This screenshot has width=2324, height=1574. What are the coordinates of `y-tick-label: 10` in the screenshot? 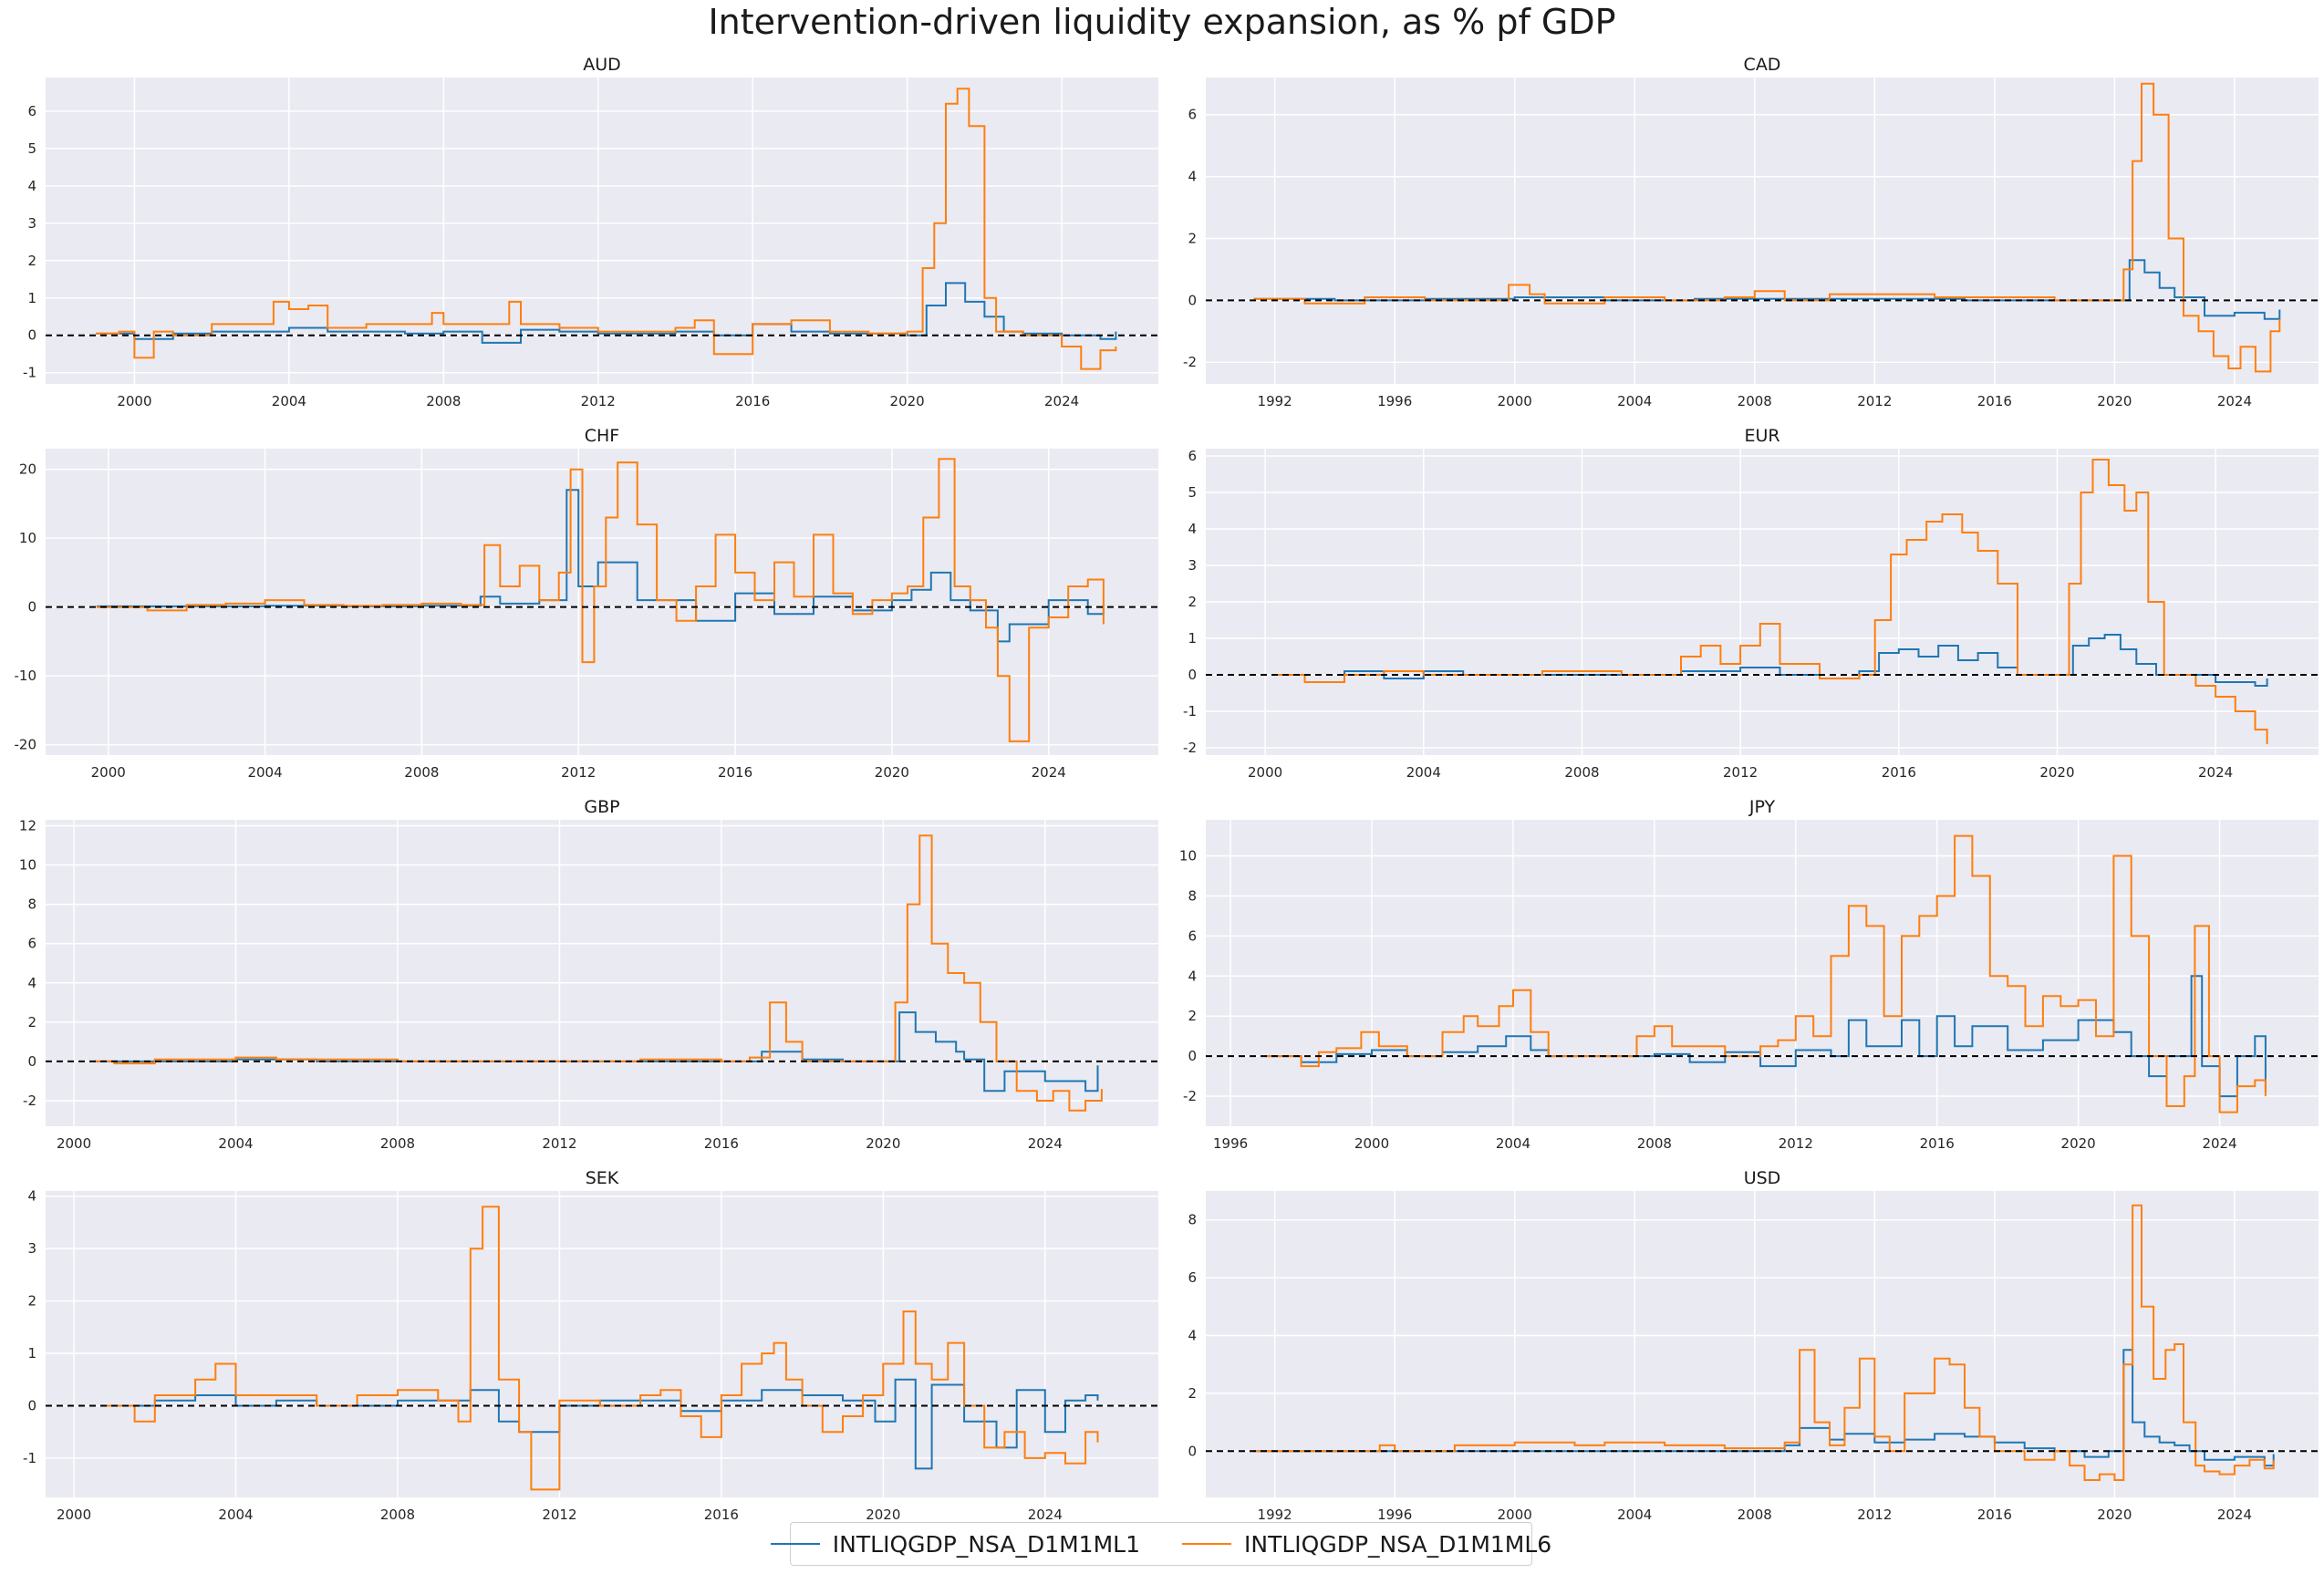 It's located at (27, 538).